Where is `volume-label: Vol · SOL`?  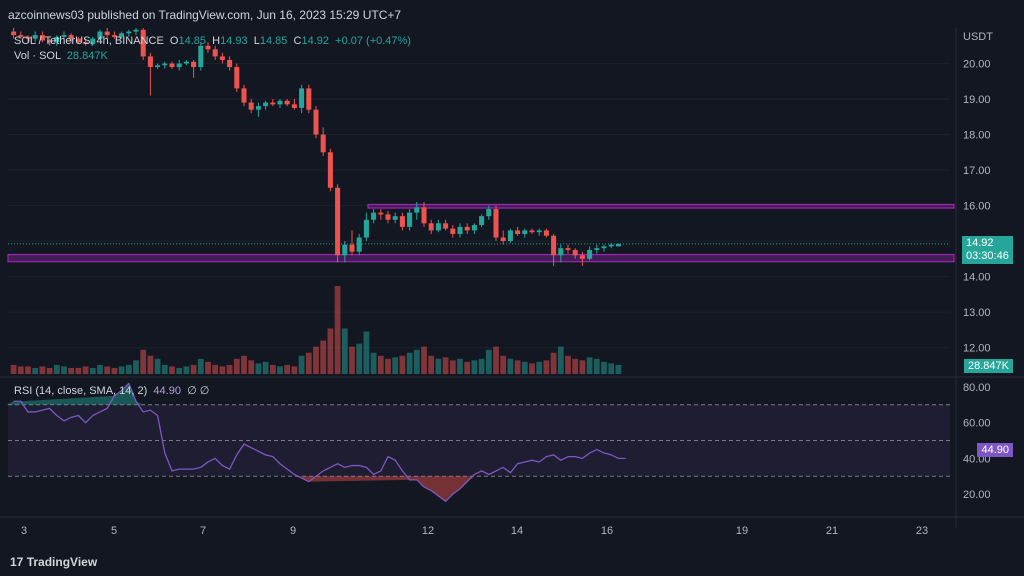 volume-label: Vol · SOL is located at coordinates (37, 56).